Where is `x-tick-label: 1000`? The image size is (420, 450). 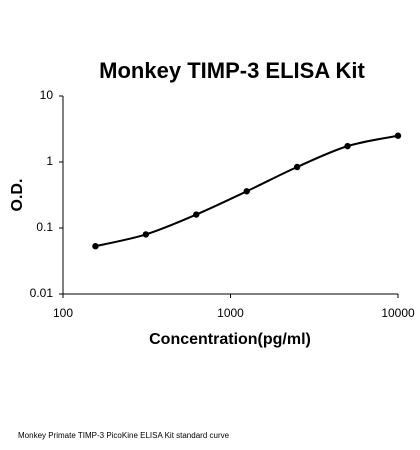
x-tick-label: 1000 is located at coordinates (230, 313).